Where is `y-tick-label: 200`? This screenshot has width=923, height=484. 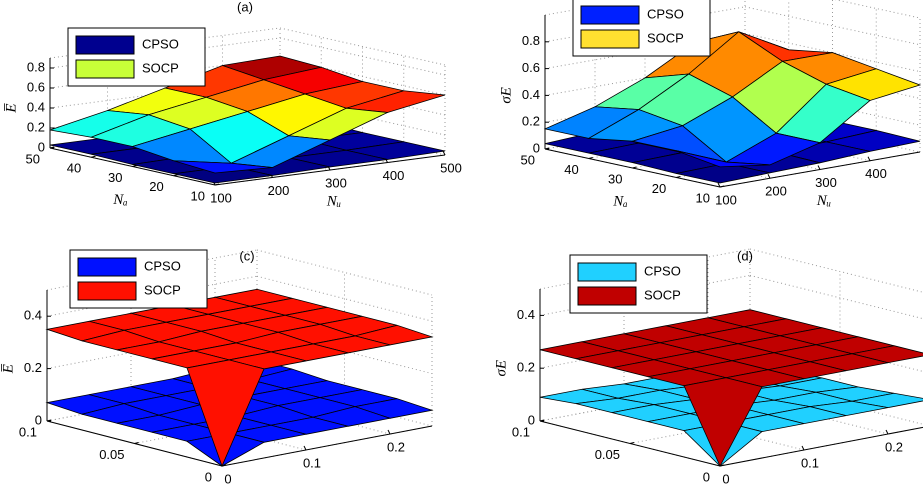
y-tick-label: 200 is located at coordinates (279, 190).